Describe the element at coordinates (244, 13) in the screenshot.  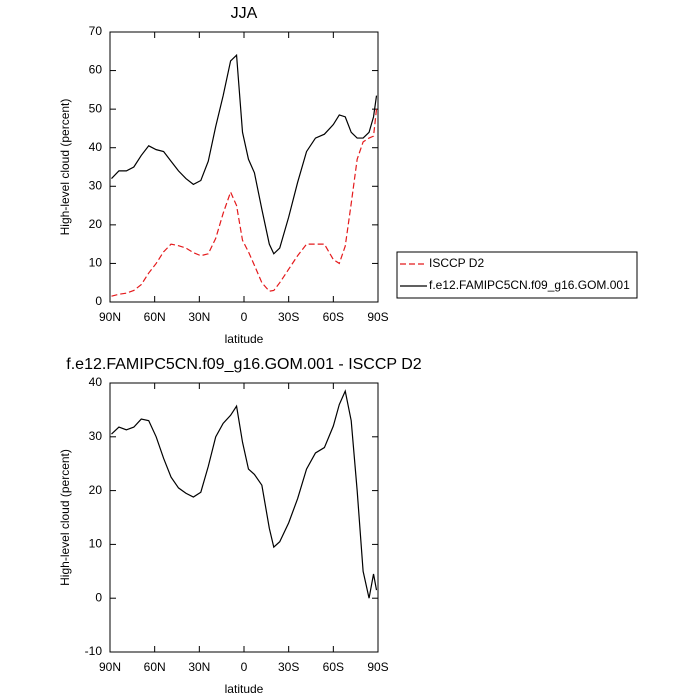
I see `chart-title: JJA` at that location.